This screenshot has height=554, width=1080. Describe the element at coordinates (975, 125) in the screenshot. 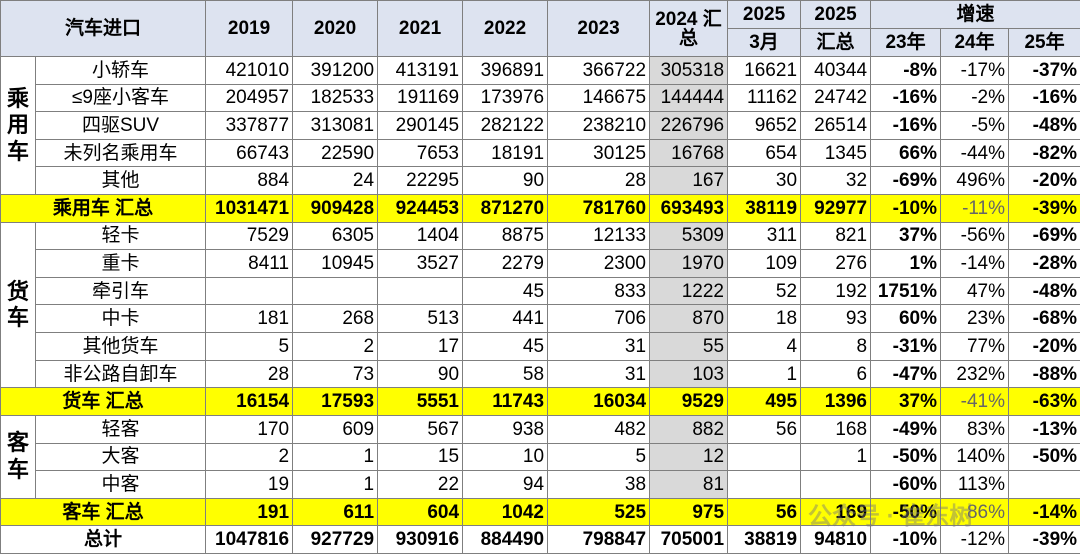

I see `growth-cell: -5%` at that location.